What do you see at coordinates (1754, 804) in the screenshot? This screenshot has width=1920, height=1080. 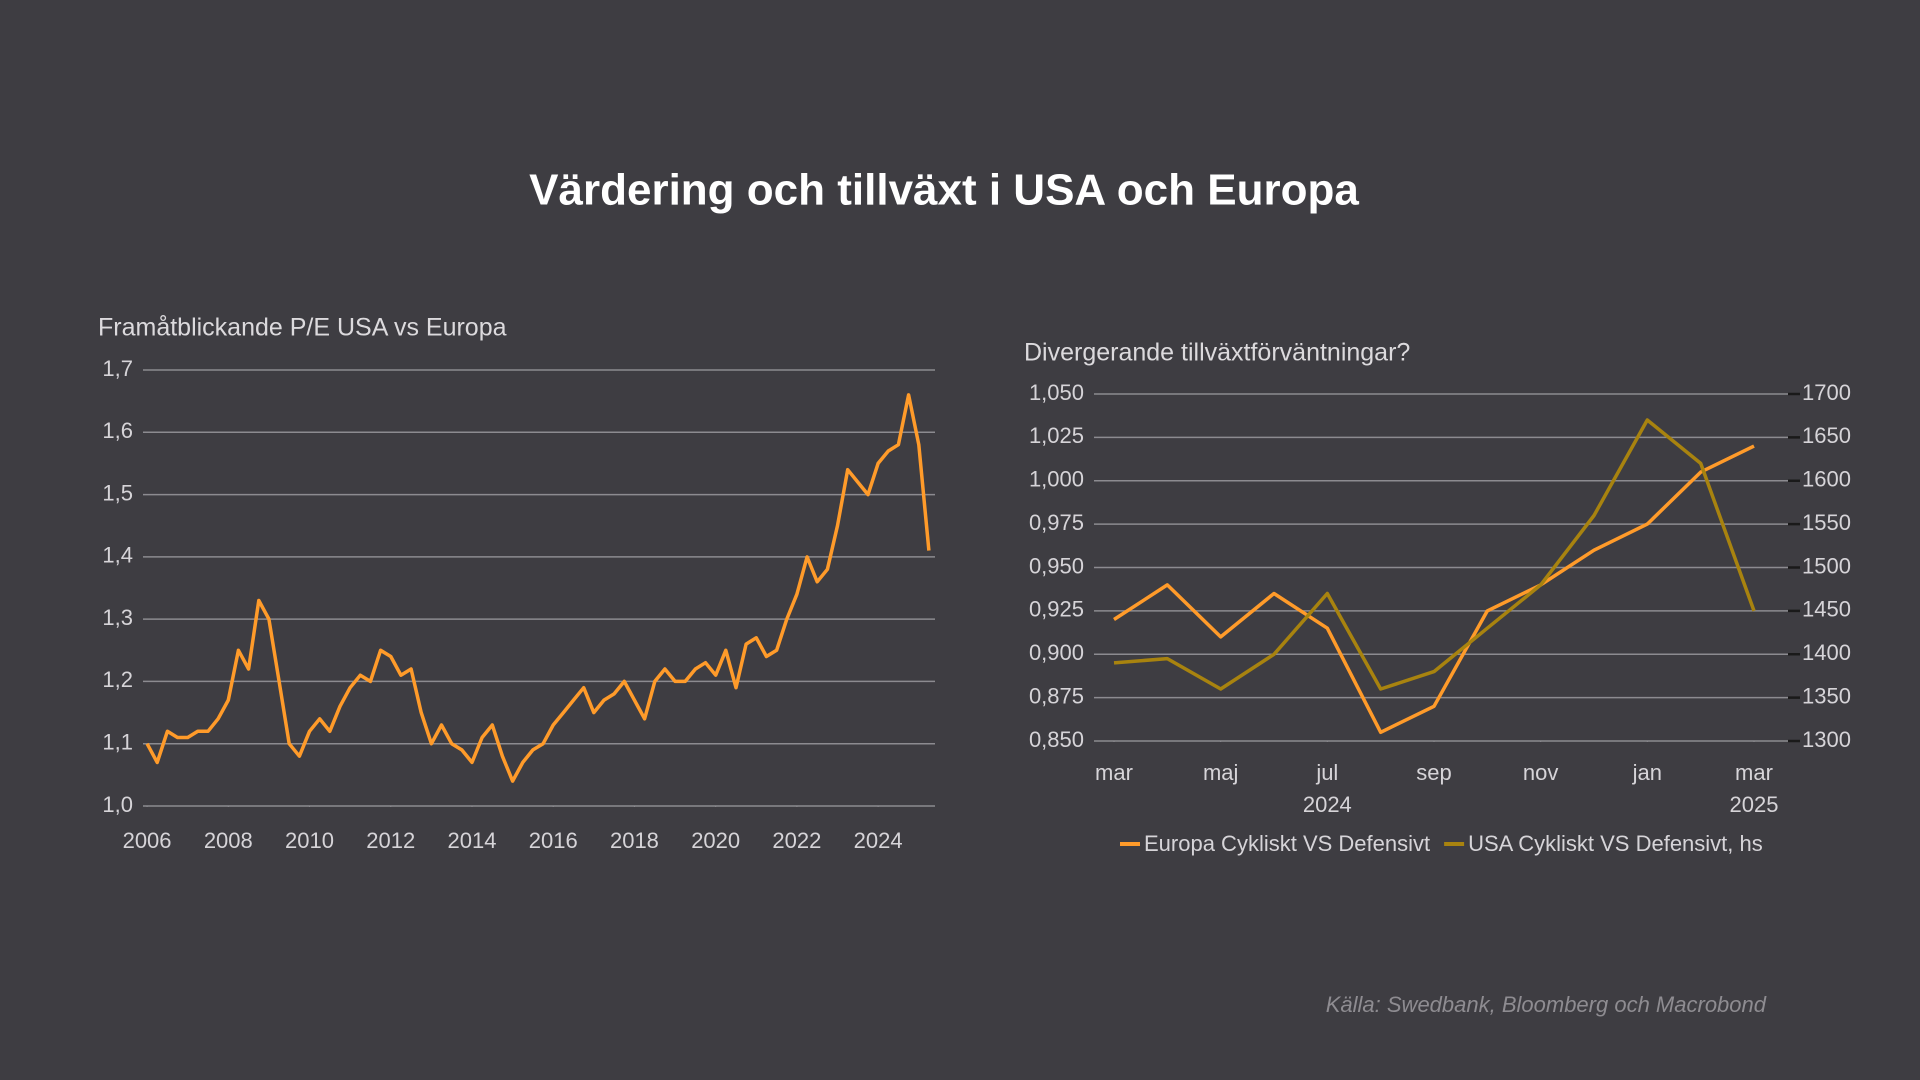 I see `x-year-label: 2025` at bounding box center [1754, 804].